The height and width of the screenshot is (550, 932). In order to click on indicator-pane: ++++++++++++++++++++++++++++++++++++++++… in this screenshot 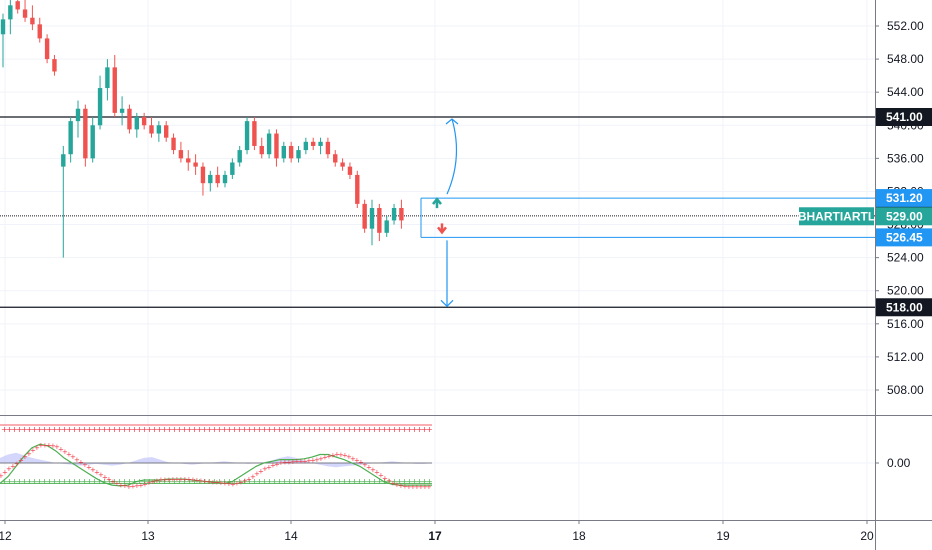, I will do `click(216, 457)`.